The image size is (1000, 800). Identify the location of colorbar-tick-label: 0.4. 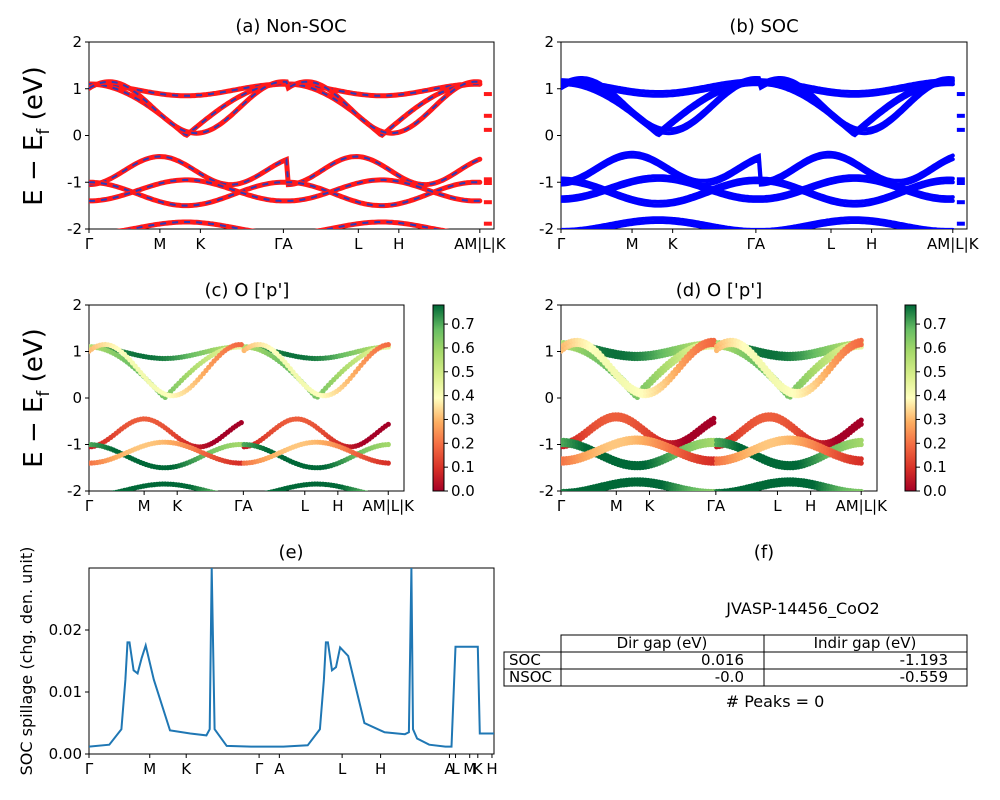
(463, 396).